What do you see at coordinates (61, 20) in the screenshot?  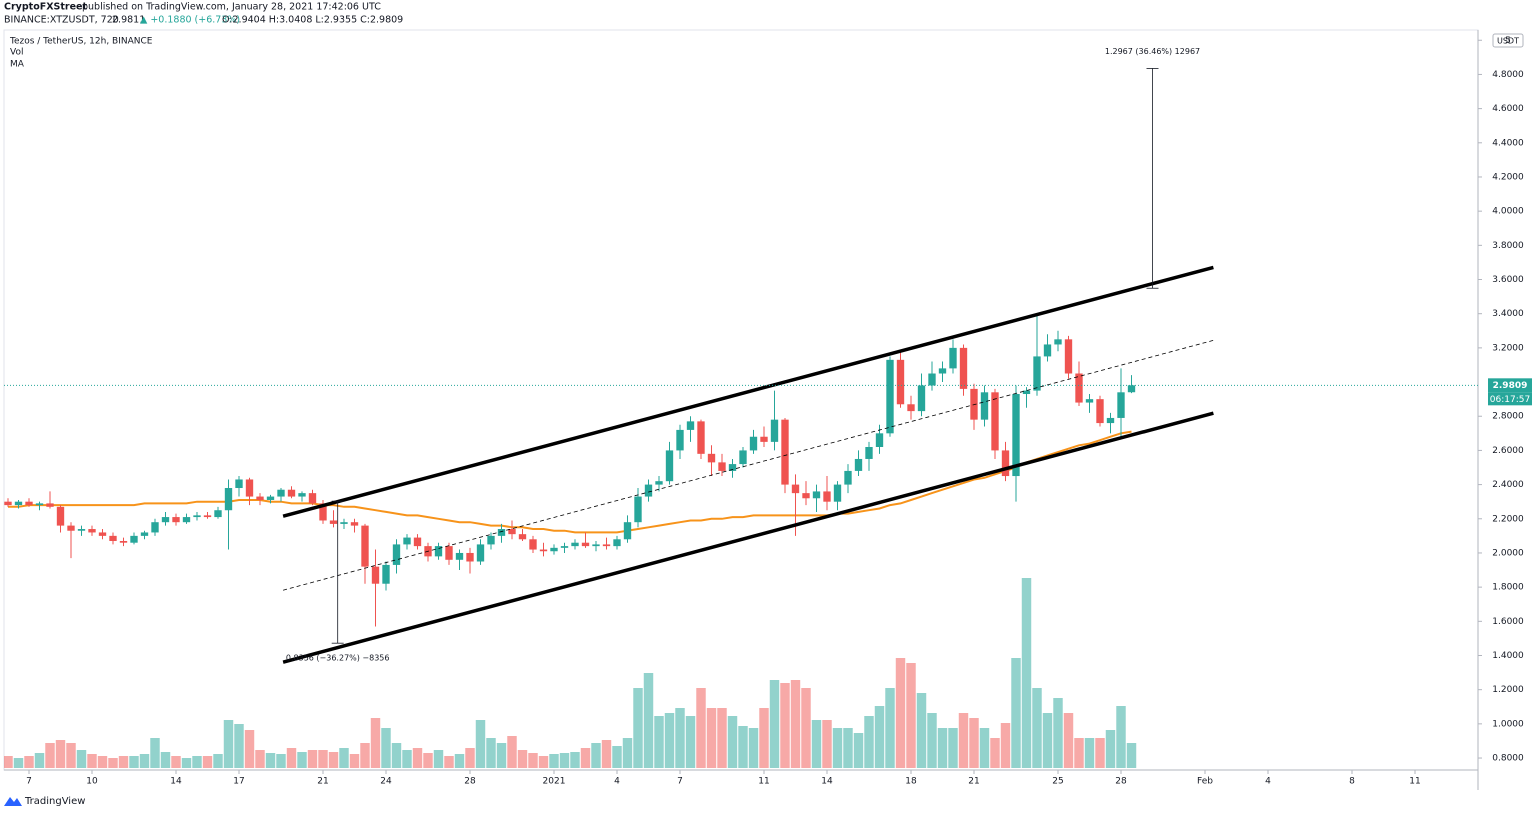 I see `symbol: BINANCE:XTZUSDT, 720` at bounding box center [61, 20].